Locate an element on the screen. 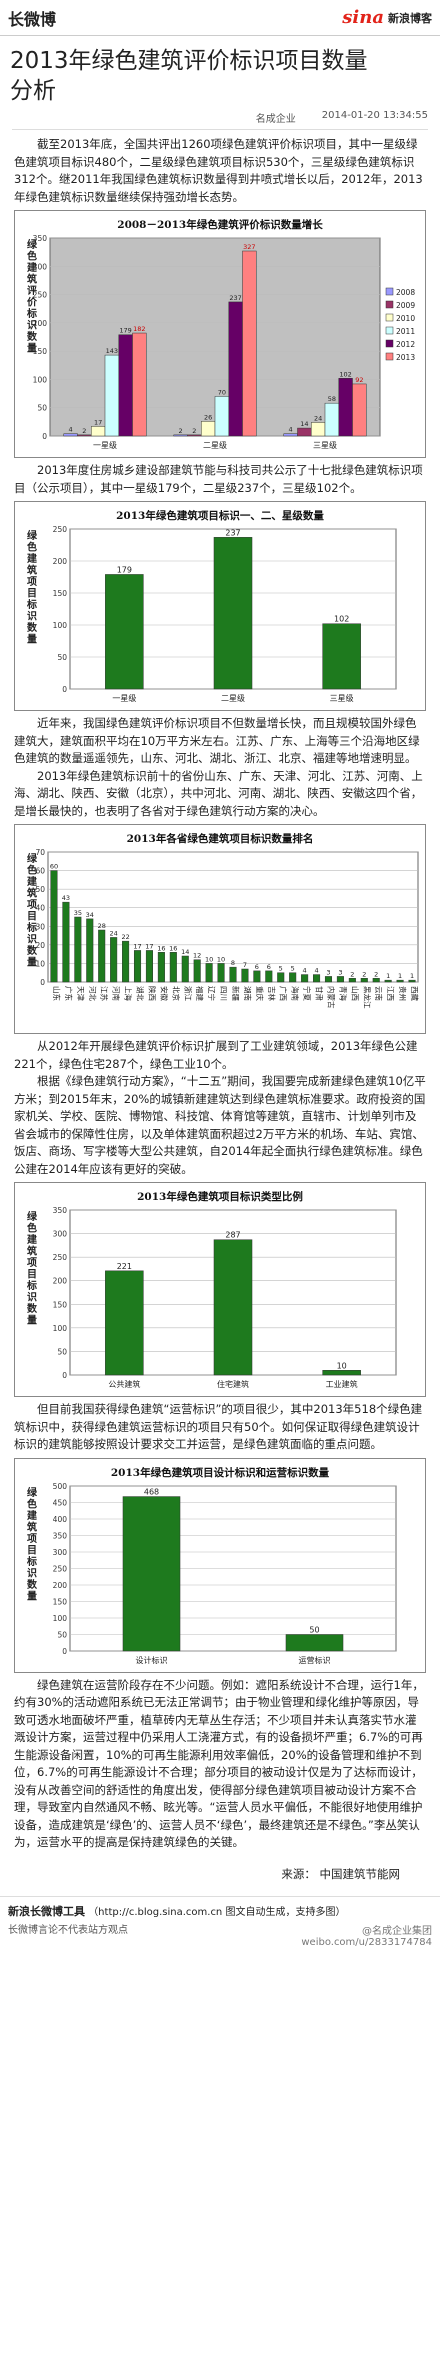 This screenshot has width=440, height=2353. sina-blog-logo: sina 新浪博客 is located at coordinates (387, 17).